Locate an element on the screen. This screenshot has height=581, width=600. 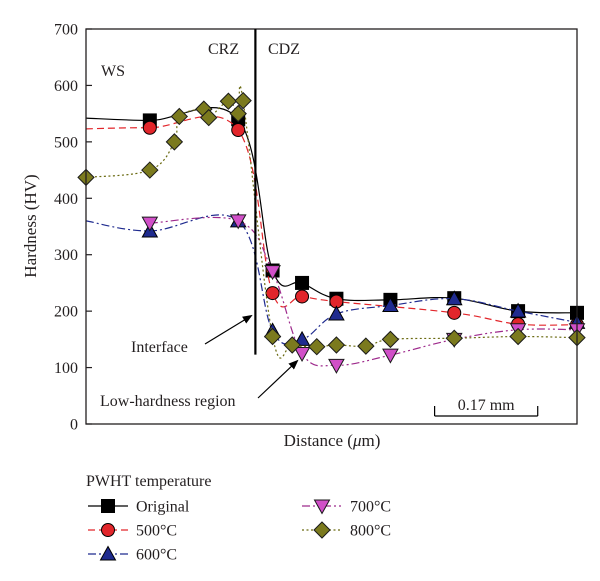
scale-bar: 0.17 mm is located at coordinates (486, 407).